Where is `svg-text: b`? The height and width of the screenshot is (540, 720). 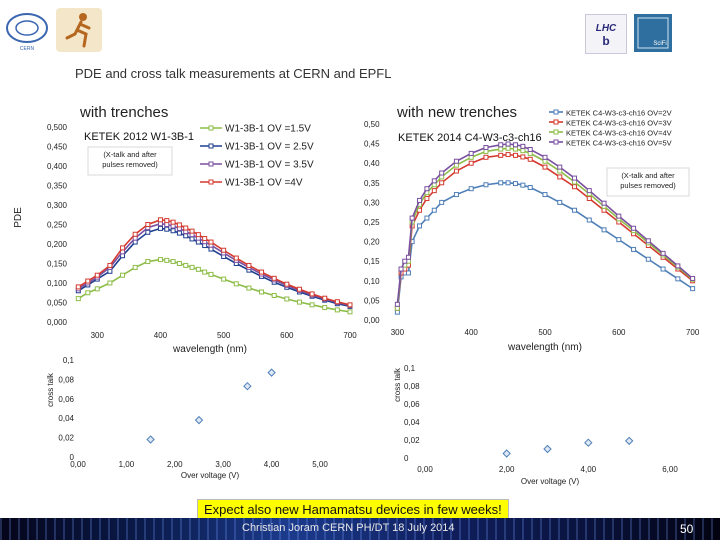 svg-text: b is located at coordinates (605, 41).